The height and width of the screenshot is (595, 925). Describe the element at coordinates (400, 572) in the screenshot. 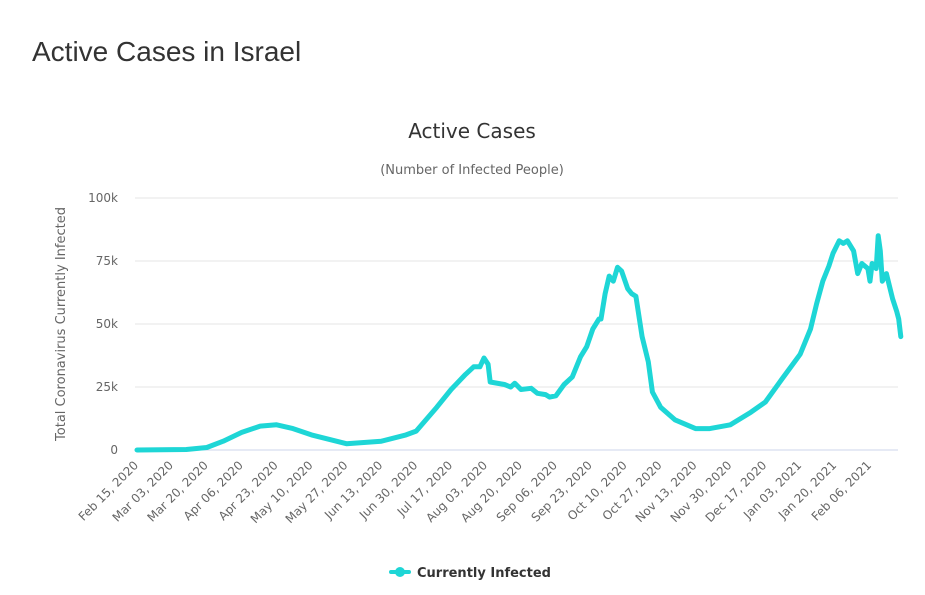

I see `legend-marker-icon` at that location.